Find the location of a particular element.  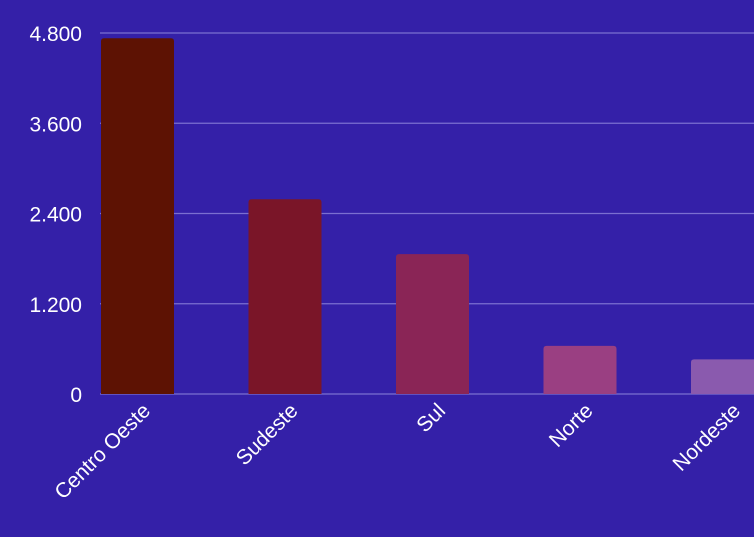

y-tick-label: 1.200 is located at coordinates (55, 305).